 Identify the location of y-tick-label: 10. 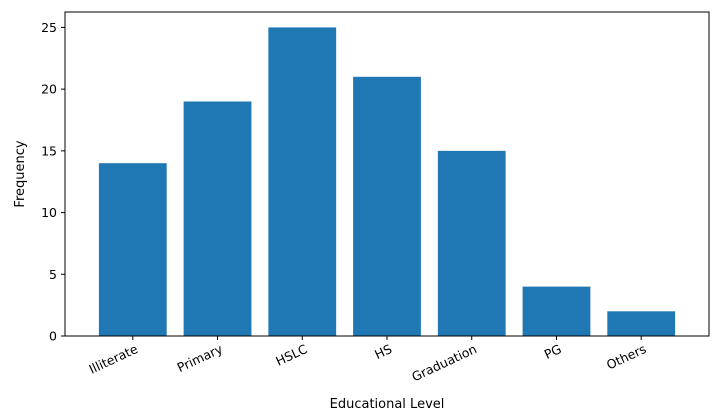
(49, 212).